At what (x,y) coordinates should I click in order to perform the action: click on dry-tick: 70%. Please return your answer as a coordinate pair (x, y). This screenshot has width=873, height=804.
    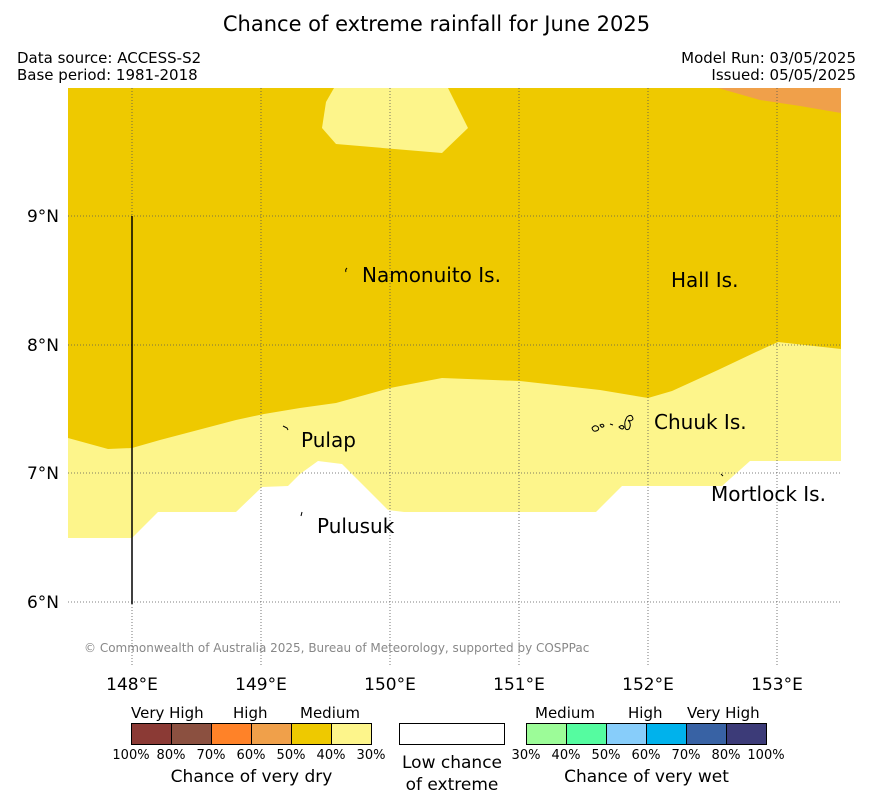
    Looking at the image, I should click on (211, 755).